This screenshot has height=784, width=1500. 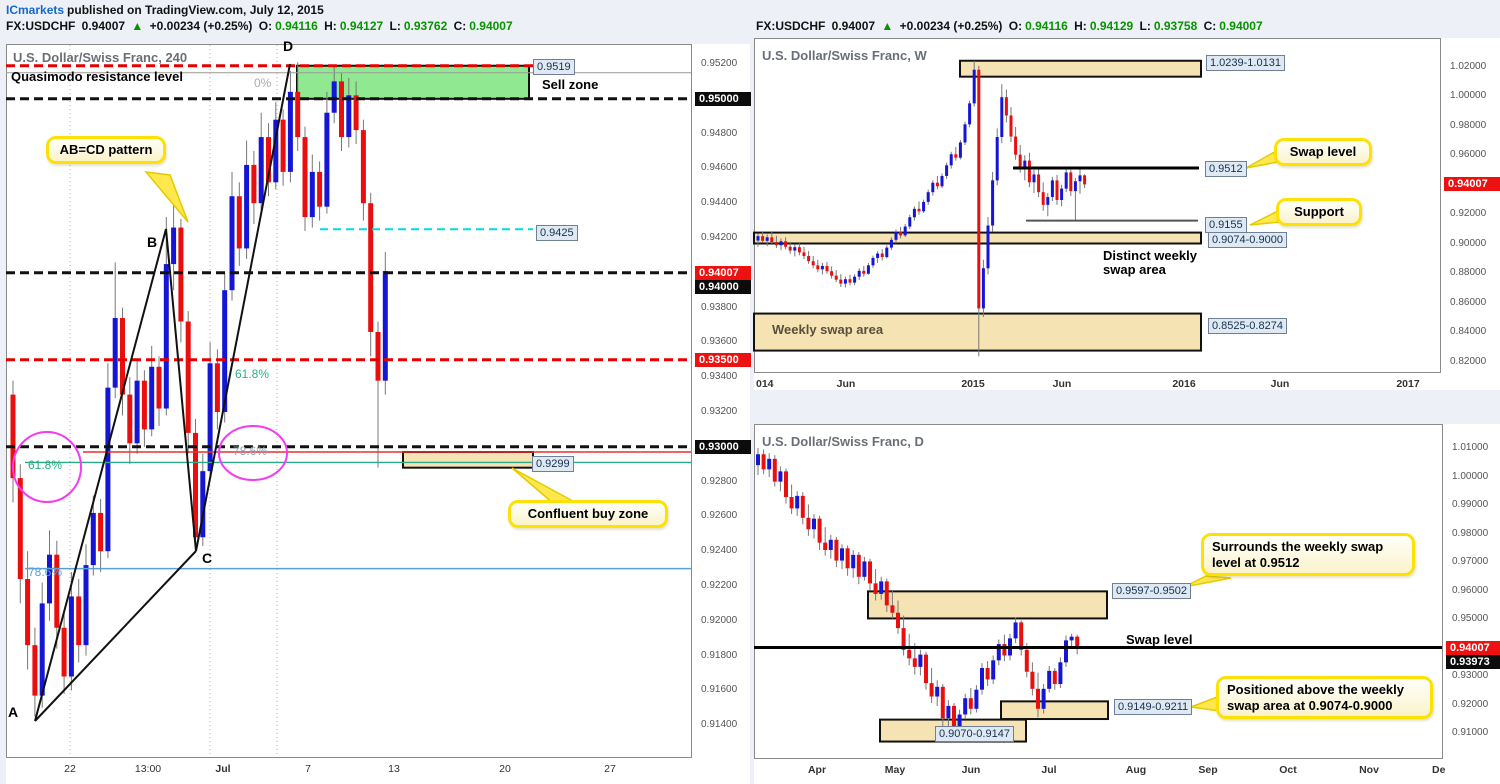 What do you see at coordinates (1470, 561) in the screenshot?
I see `y-tick: 0.97000` at bounding box center [1470, 561].